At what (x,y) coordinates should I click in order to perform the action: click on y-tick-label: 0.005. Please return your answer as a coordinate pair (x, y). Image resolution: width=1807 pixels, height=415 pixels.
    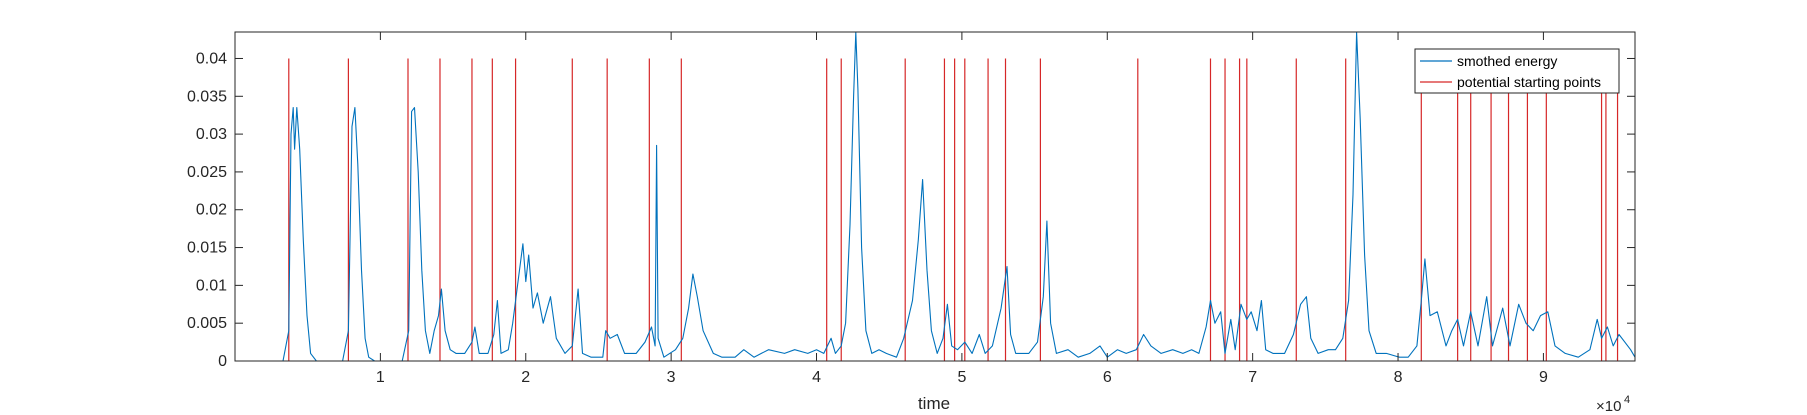
    Looking at the image, I should click on (207, 323).